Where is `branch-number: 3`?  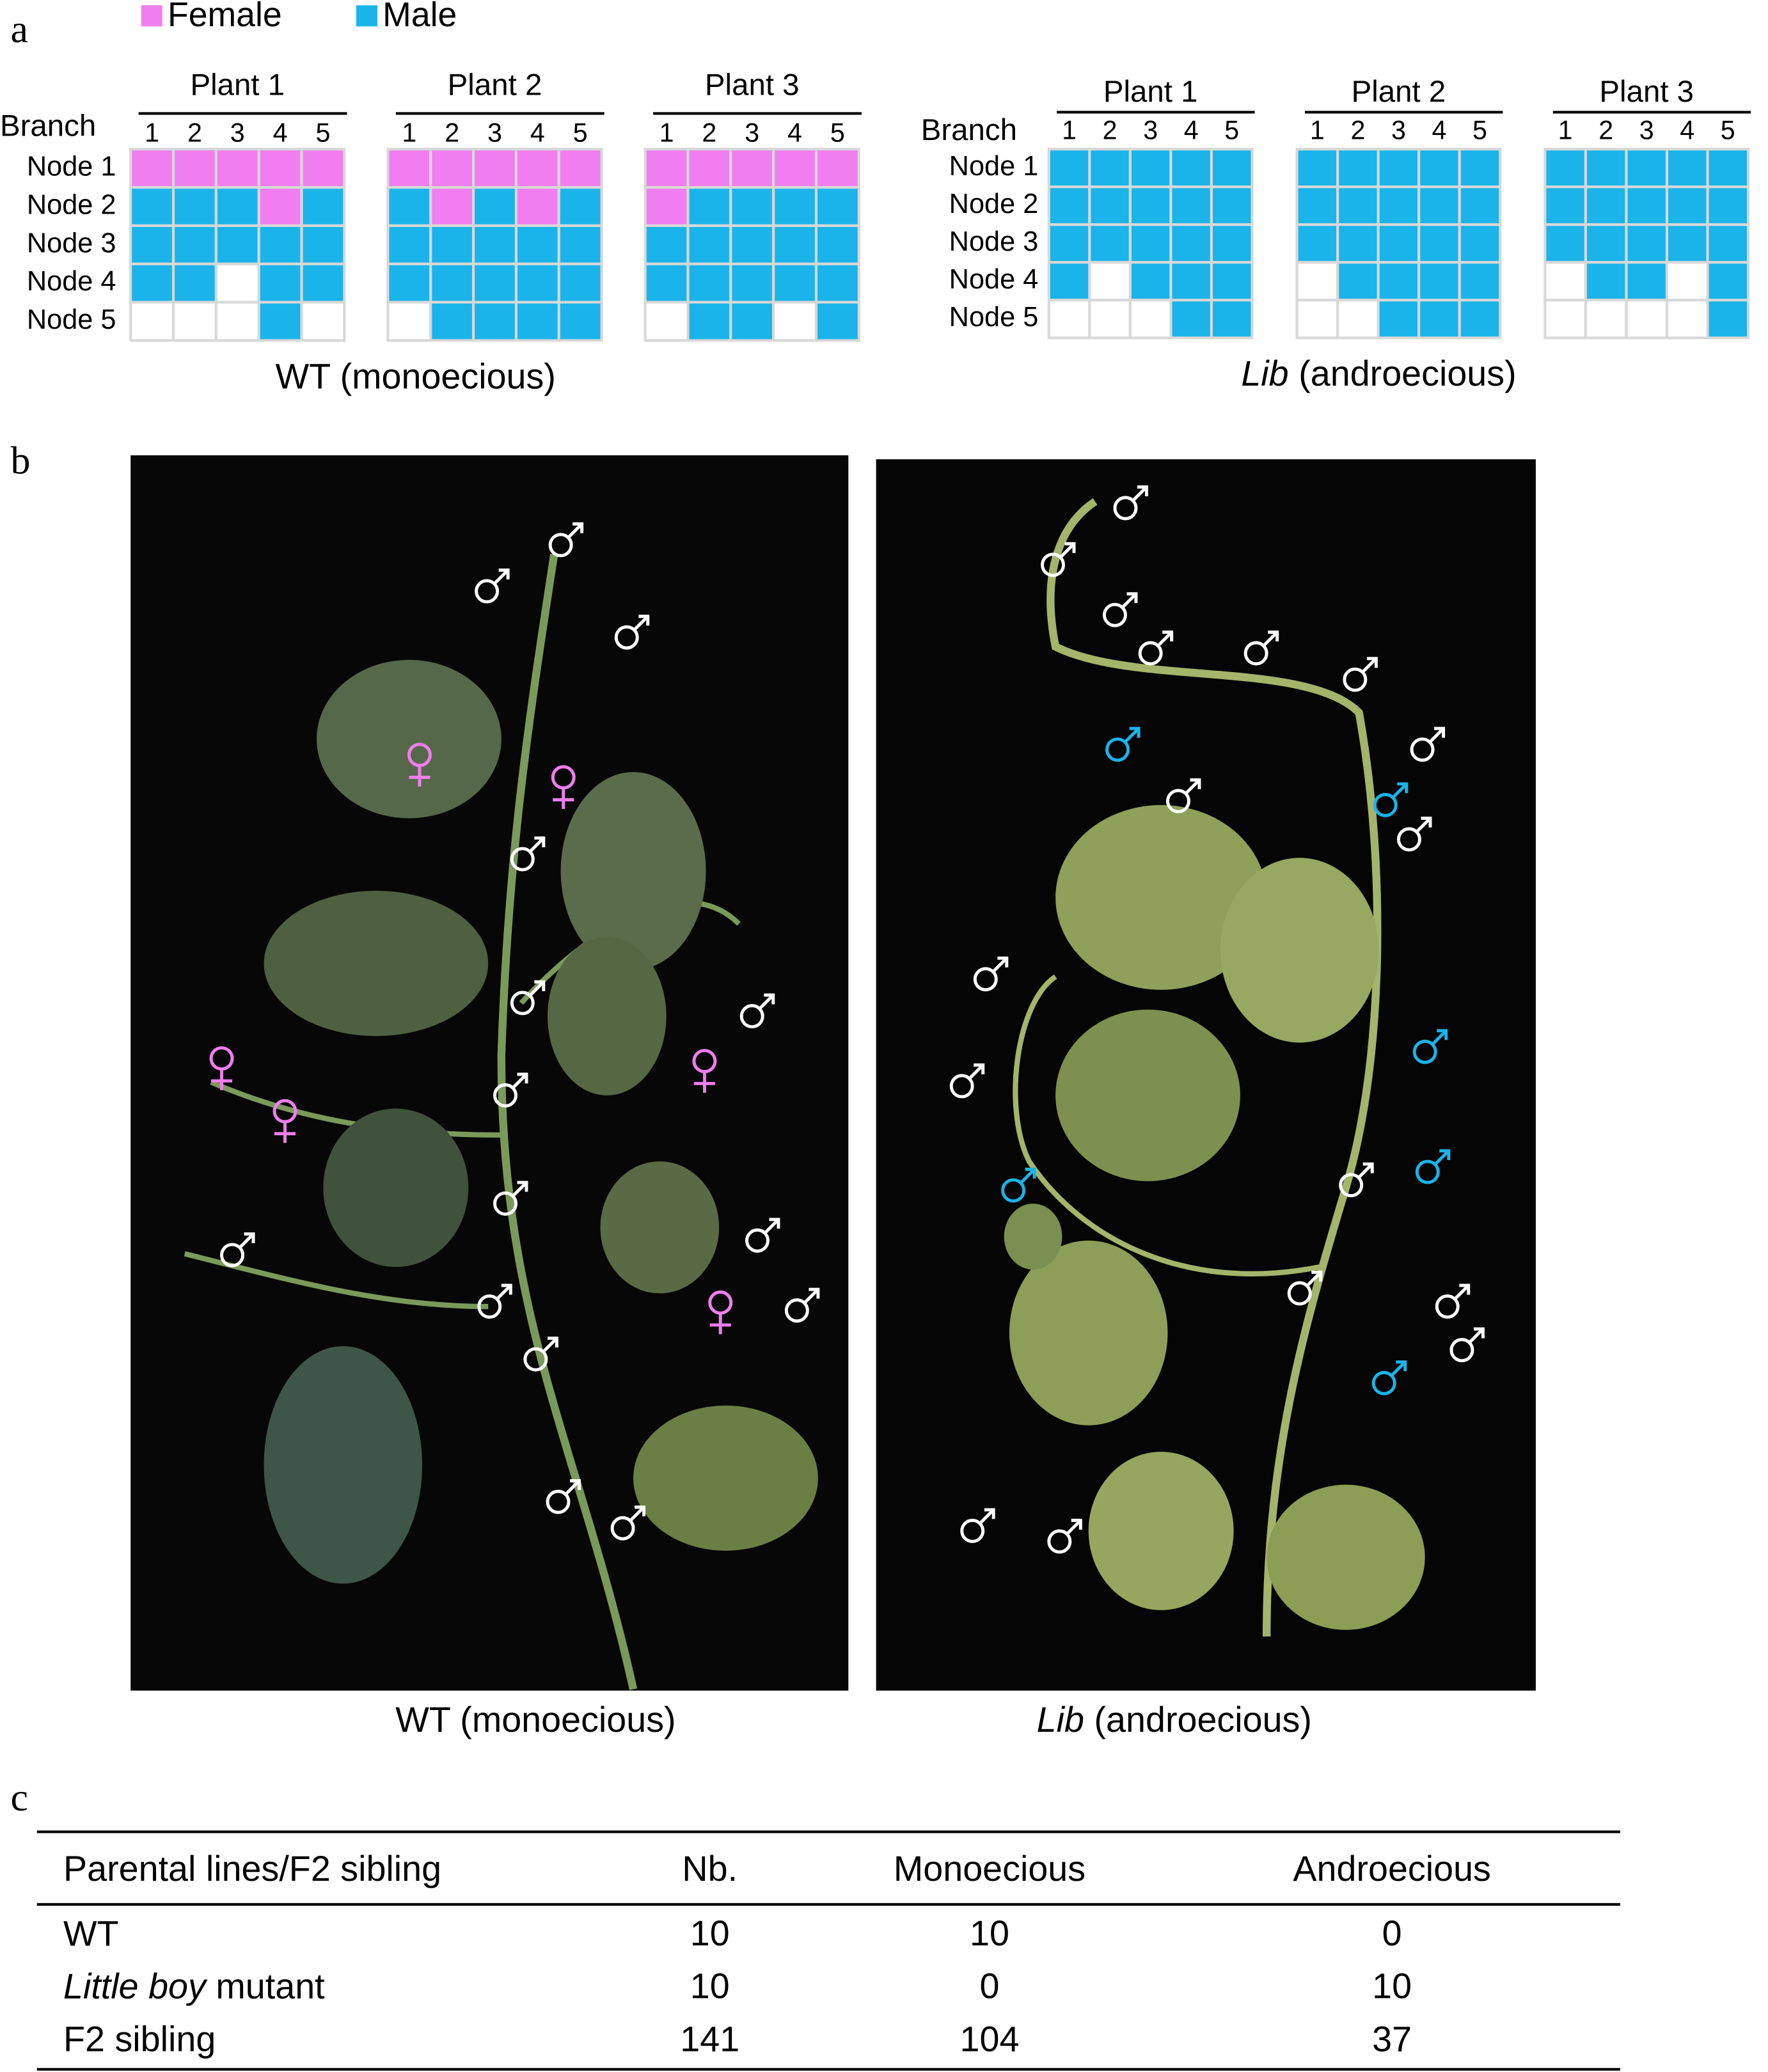 branch-number: 3 is located at coordinates (237, 132).